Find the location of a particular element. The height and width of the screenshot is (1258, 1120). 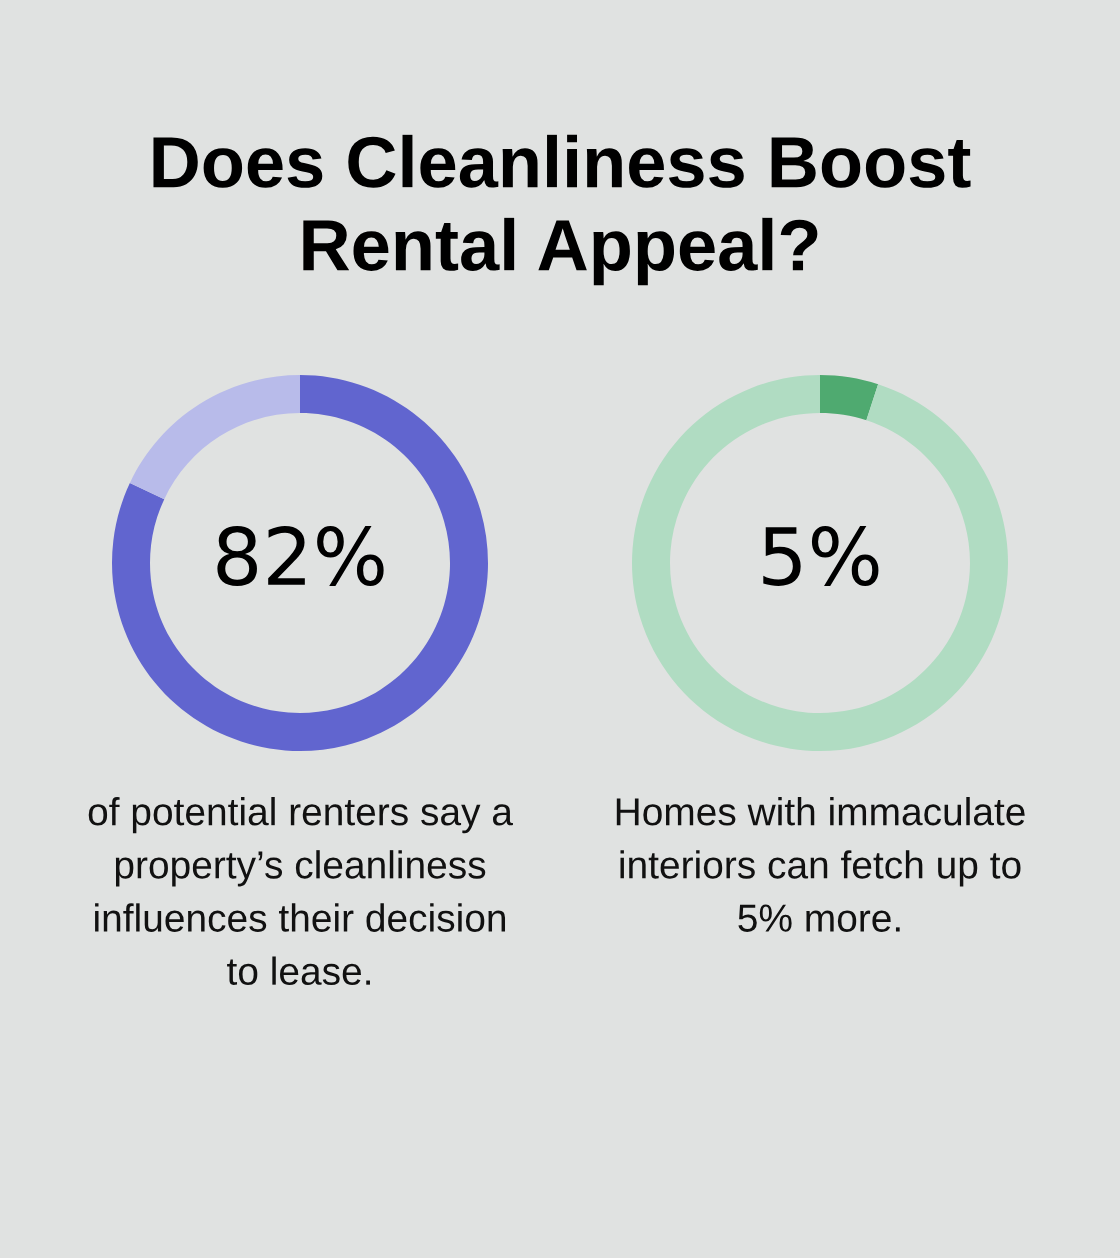

data-label: 5% is located at coordinates (821, 556).